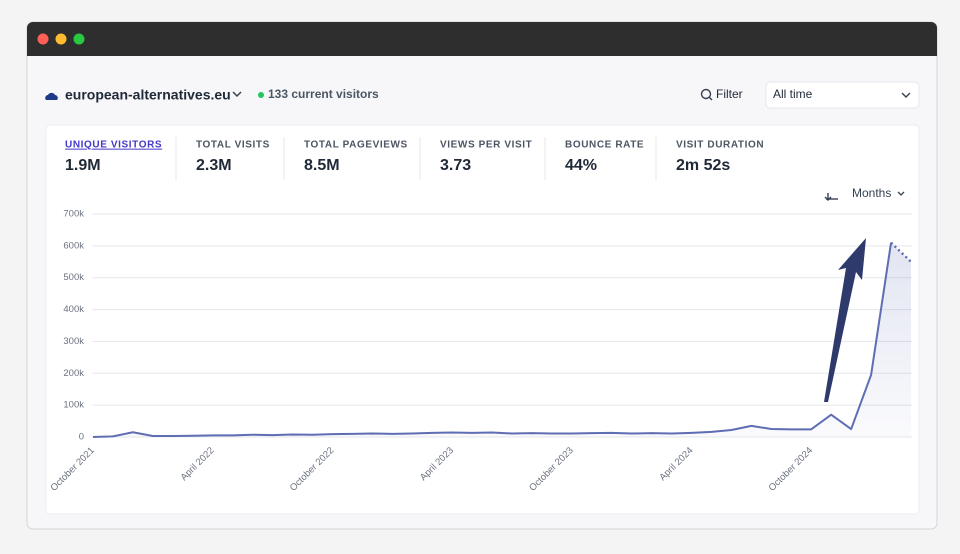  What do you see at coordinates (73, 341) in the screenshot?
I see `y-tick-label: 300k` at bounding box center [73, 341].